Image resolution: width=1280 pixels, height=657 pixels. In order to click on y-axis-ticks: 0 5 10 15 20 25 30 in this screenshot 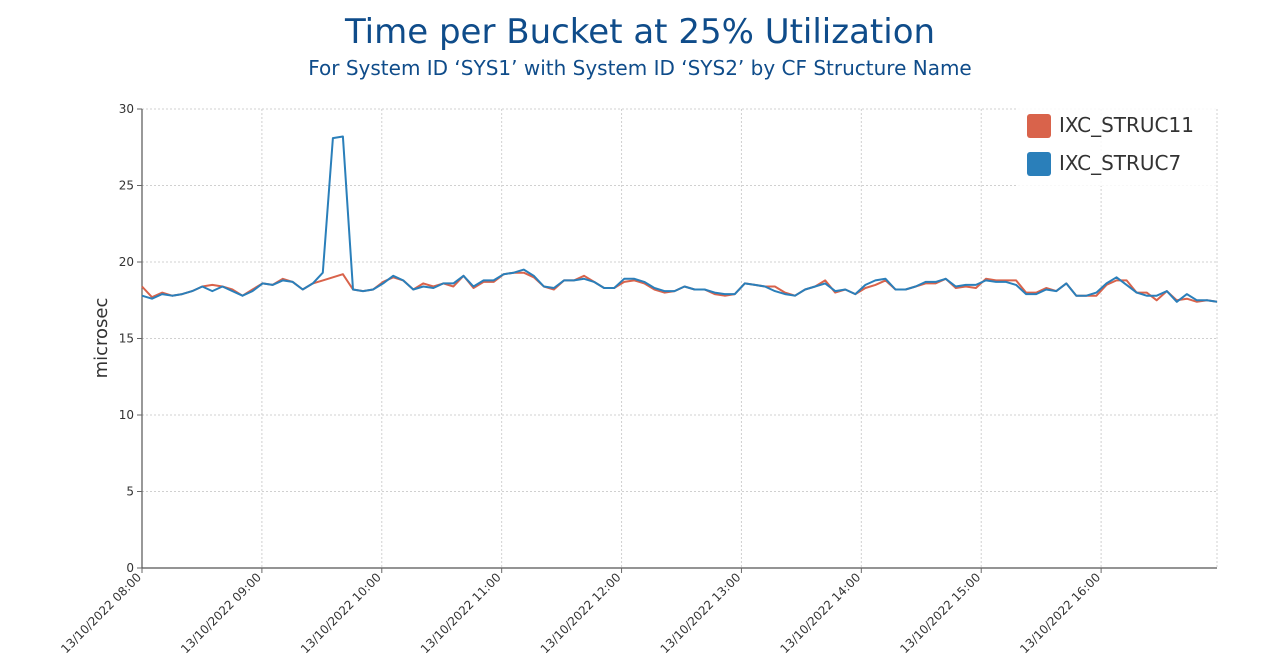, I will do `click(130, 338)`.